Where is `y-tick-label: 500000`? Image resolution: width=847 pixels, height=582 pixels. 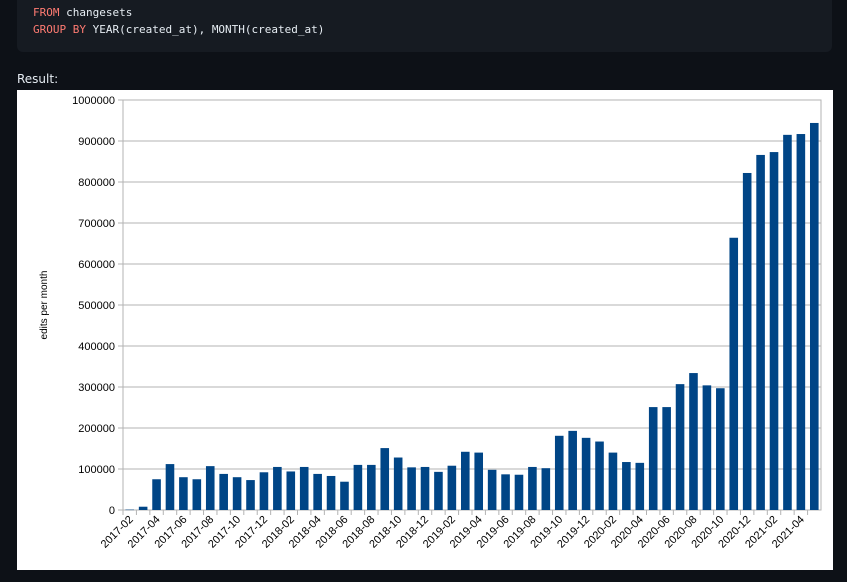
y-tick-label: 500000 is located at coordinates (96, 306).